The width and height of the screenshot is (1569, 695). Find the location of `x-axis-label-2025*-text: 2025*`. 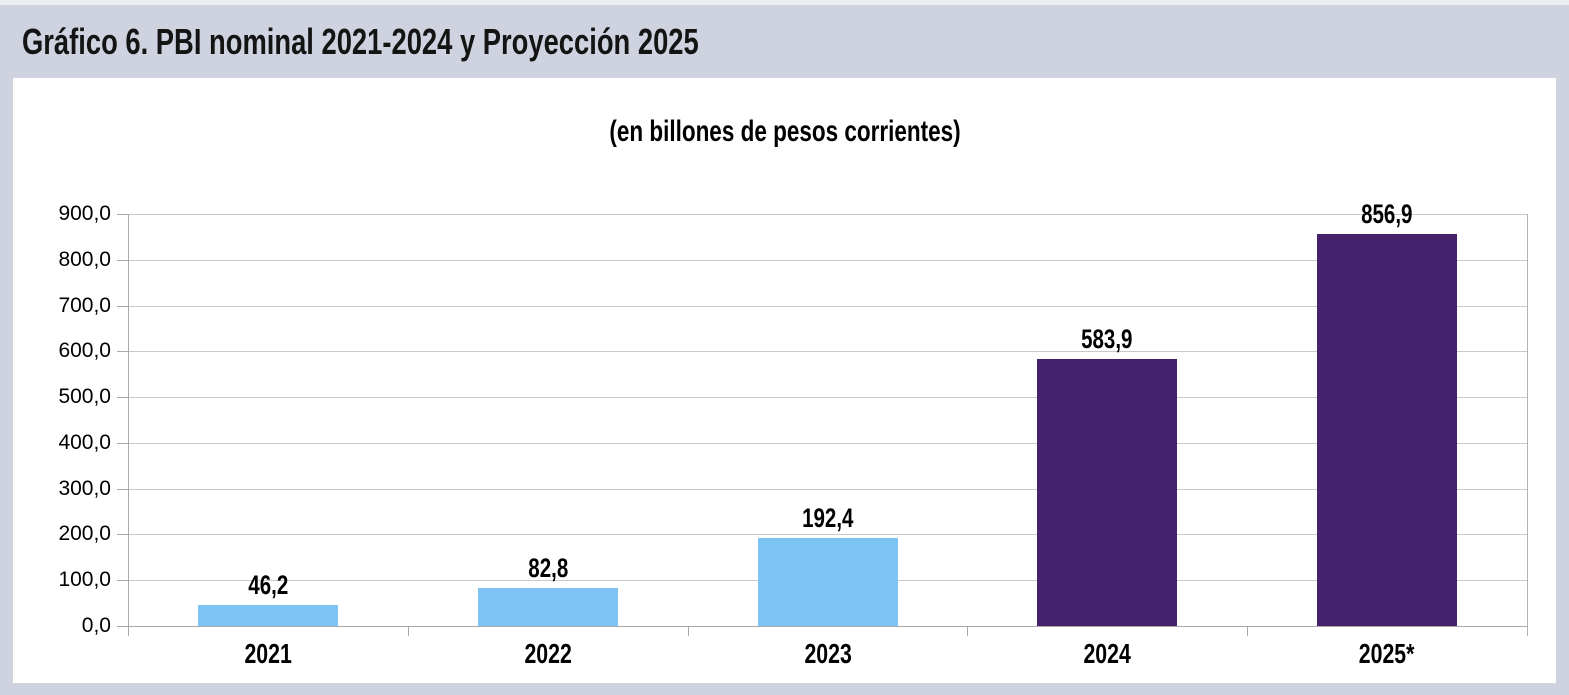

x-axis-label-2025*-text: 2025* is located at coordinates (1387, 653).